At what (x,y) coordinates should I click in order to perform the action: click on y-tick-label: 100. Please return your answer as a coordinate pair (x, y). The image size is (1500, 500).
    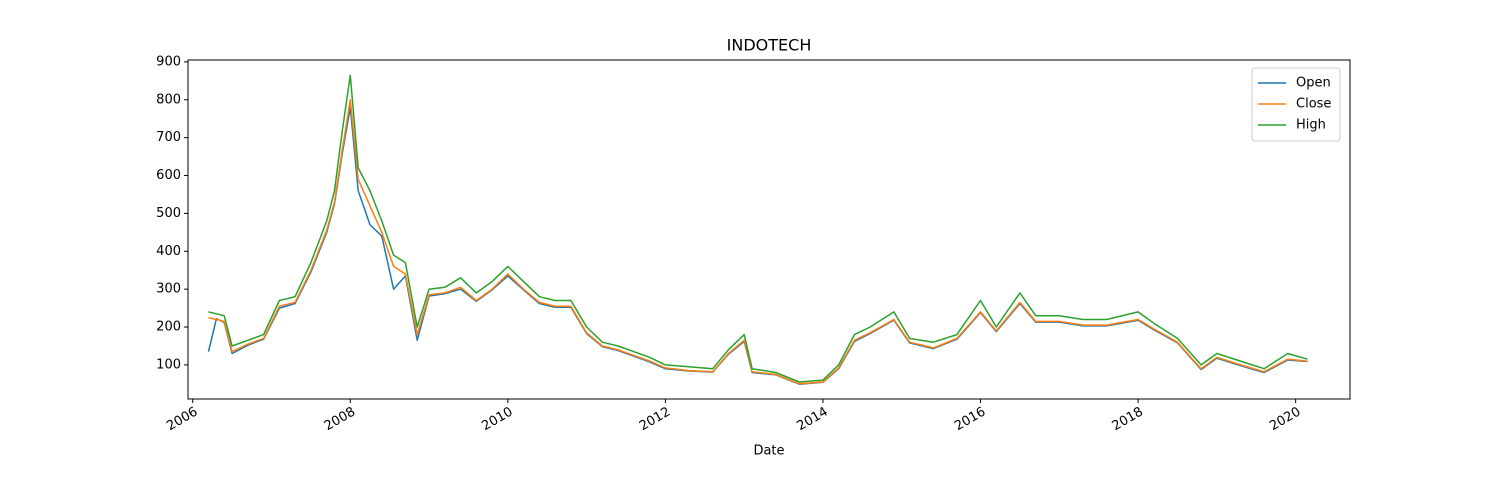
    Looking at the image, I should click on (168, 364).